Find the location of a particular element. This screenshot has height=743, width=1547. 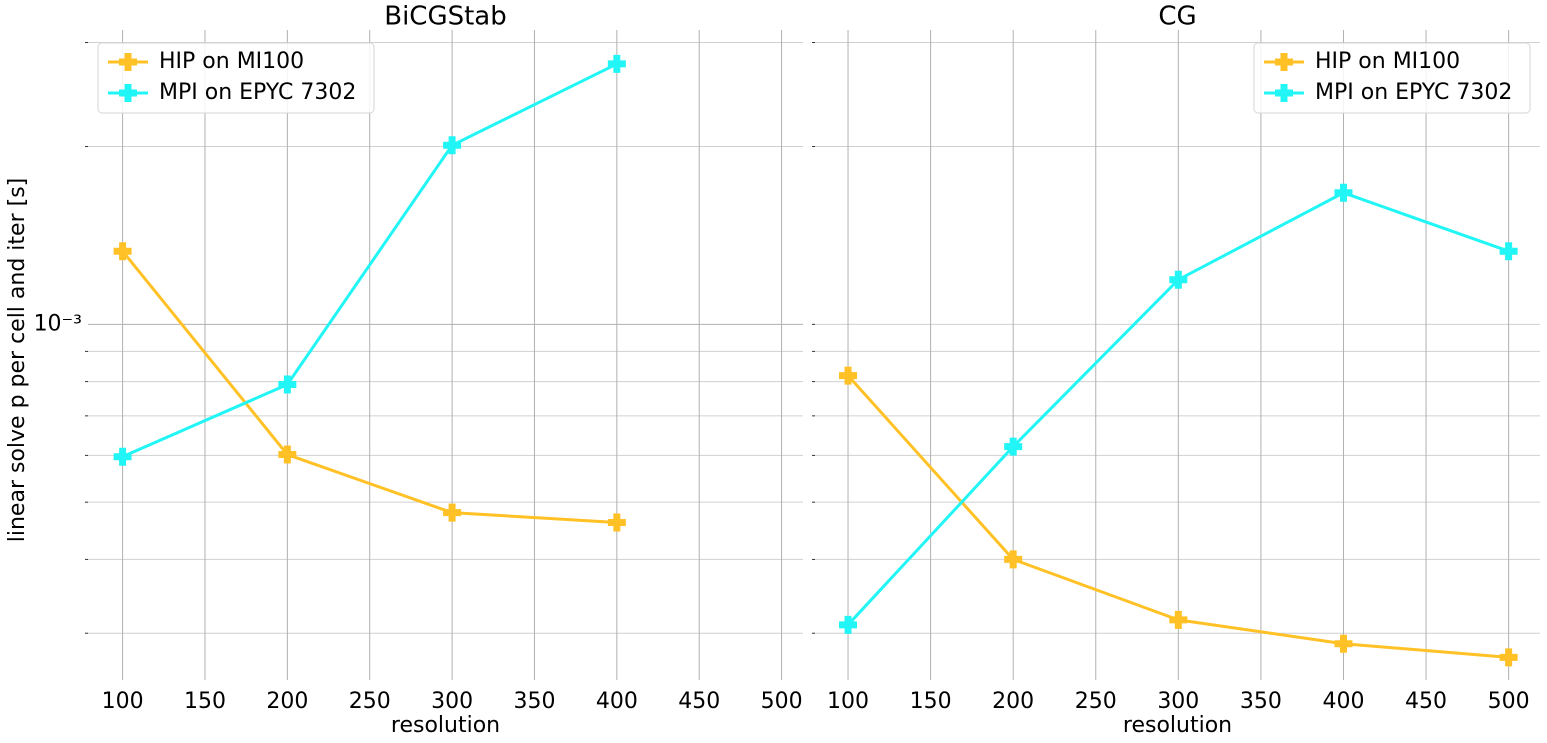

chart-title: BiCGStab is located at coordinates (445, 17).